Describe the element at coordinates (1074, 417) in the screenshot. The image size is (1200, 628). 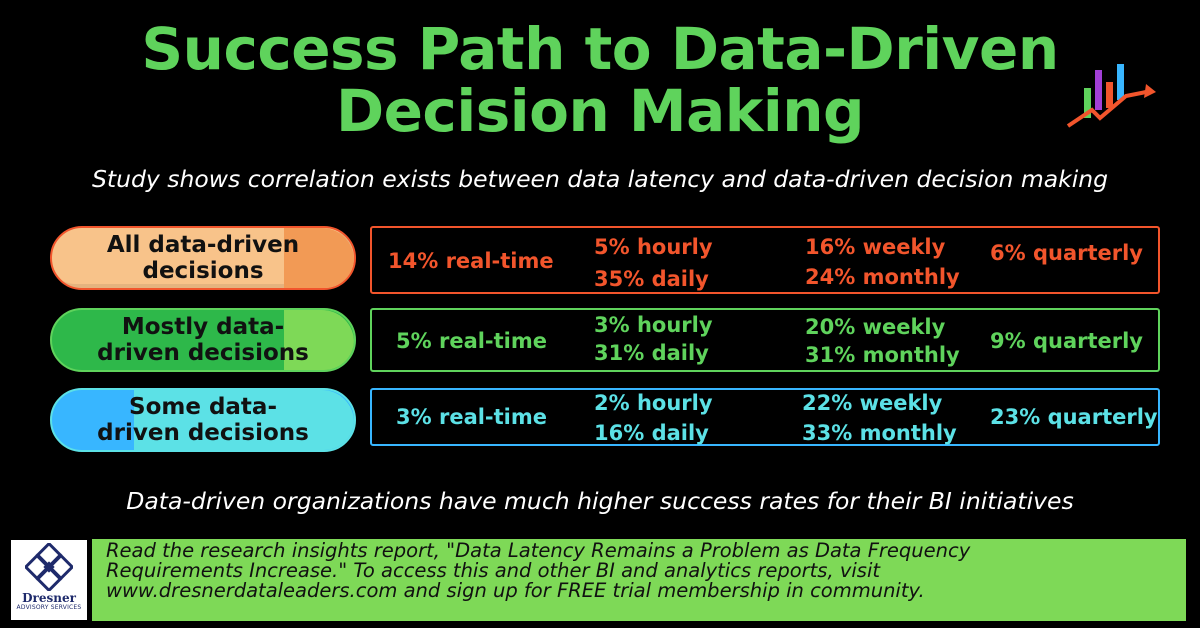
I see `stat-quarterly: 23% quarterly` at that location.